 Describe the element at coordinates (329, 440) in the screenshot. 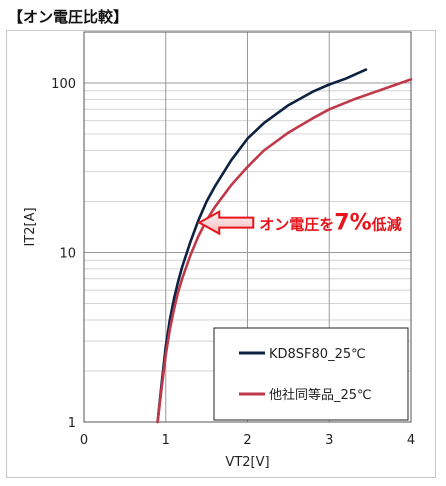

I see `x-tick-label: 3` at that location.